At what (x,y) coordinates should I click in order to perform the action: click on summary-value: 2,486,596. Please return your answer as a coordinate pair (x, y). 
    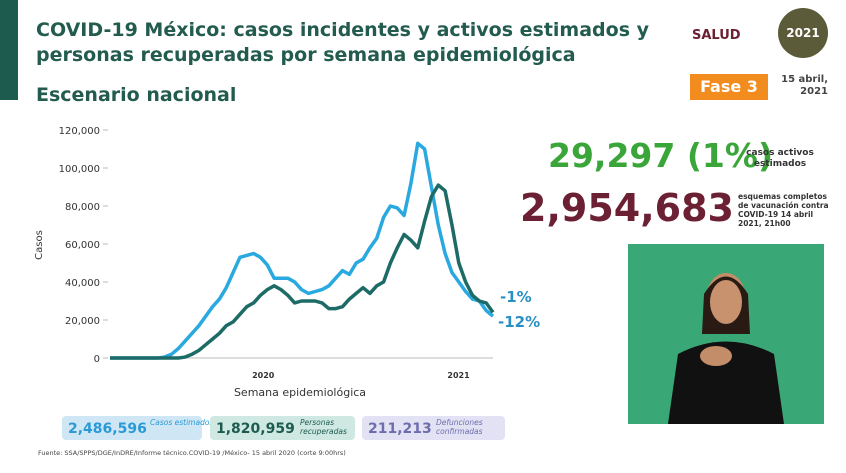
    Looking at the image, I should click on (107, 429).